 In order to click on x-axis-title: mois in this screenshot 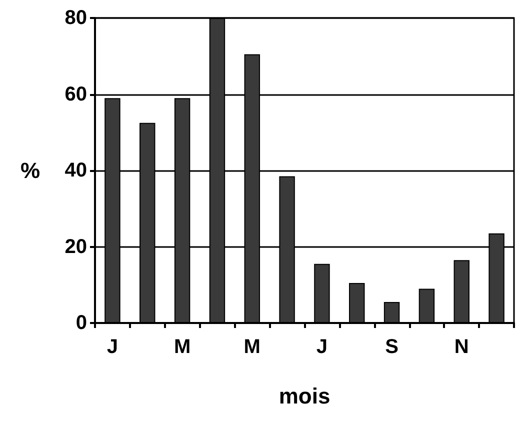, I will do `click(304, 396)`.